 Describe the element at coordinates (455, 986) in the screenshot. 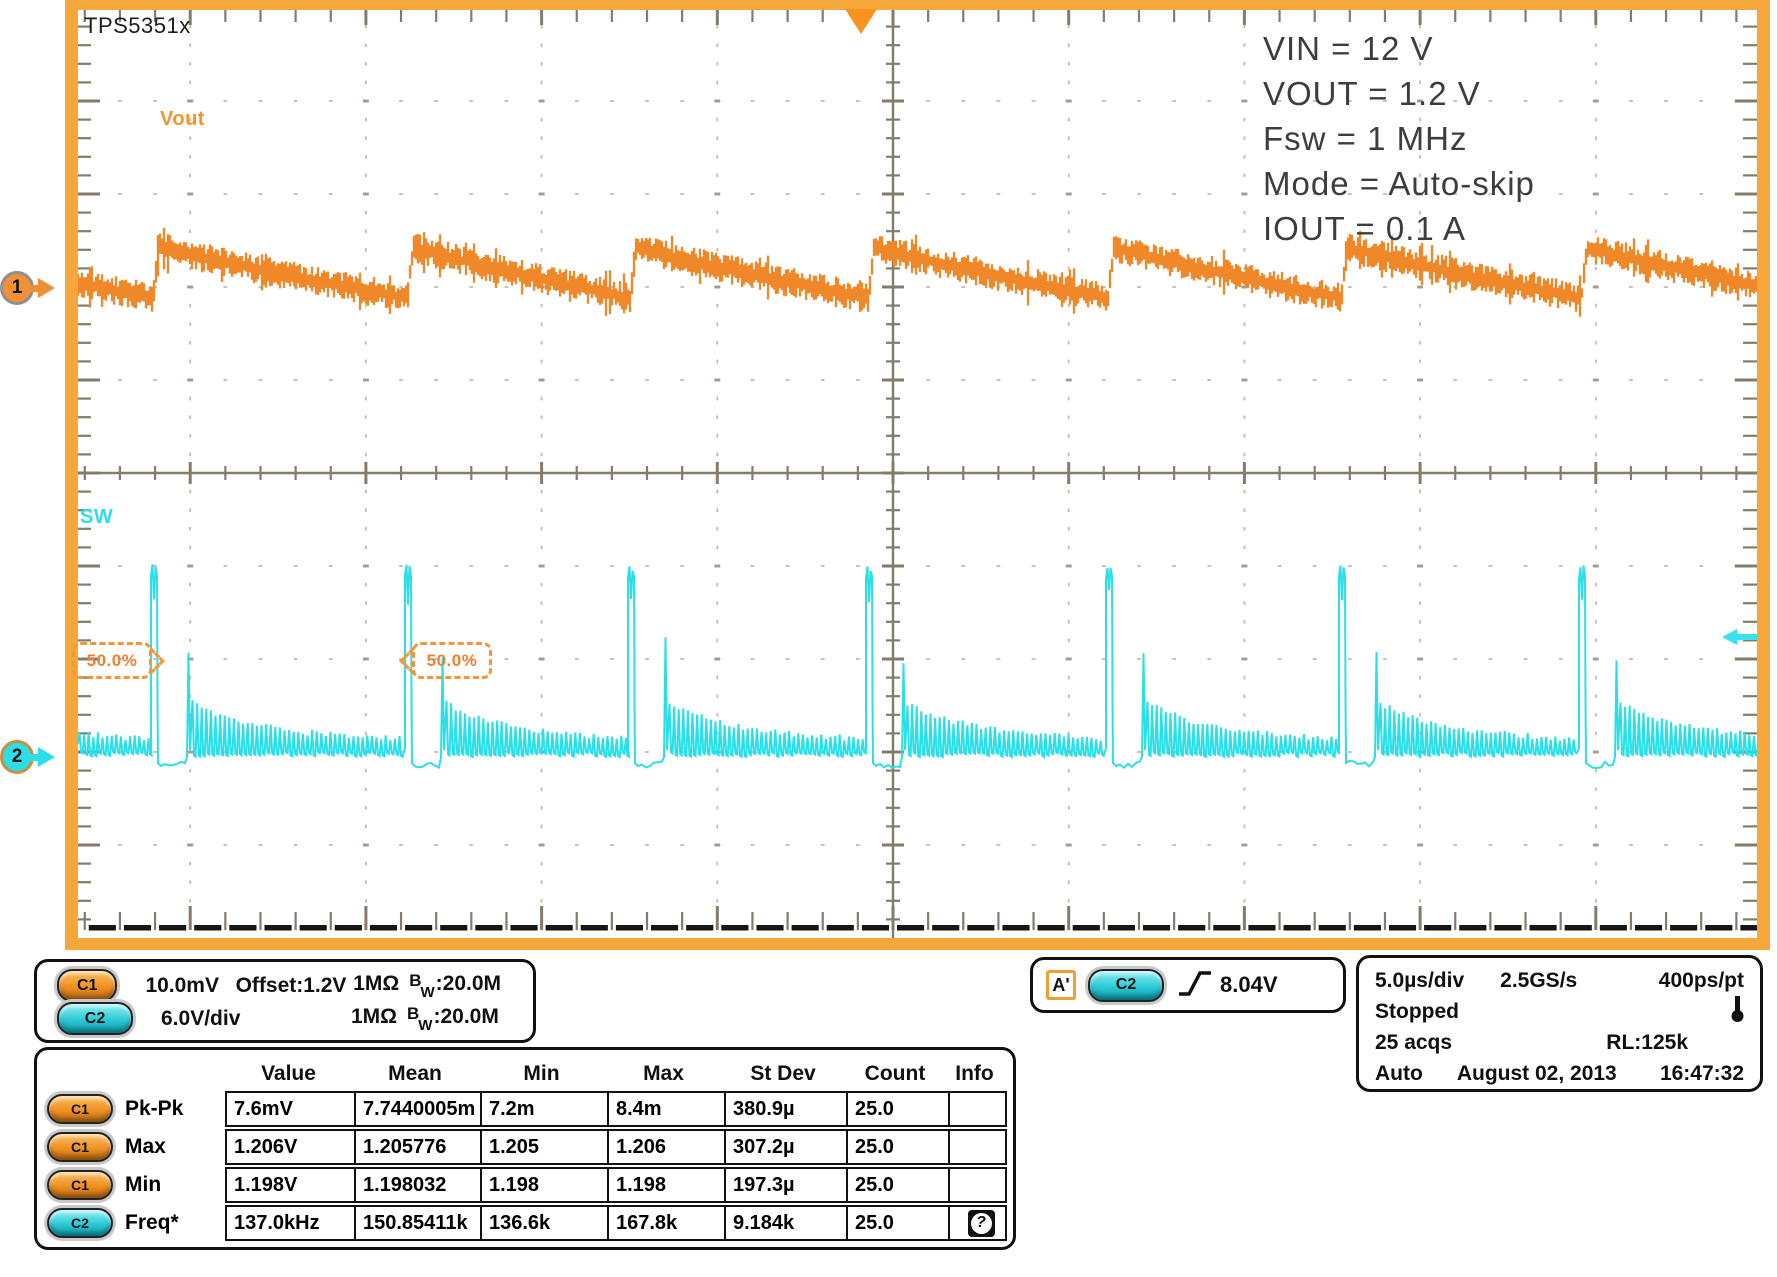

I see `ch1-bandwidth: BW:20.0M` at that location.